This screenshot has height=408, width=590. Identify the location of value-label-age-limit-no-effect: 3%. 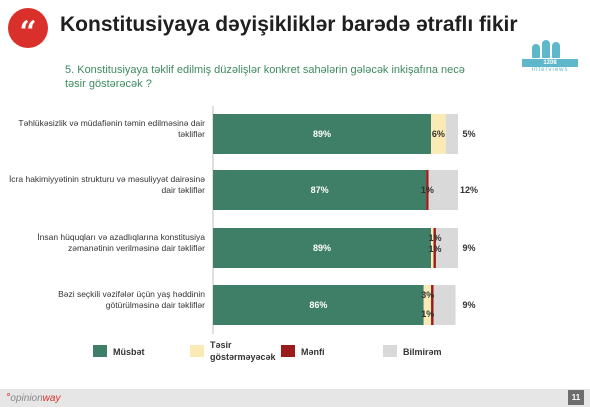
(427, 295).